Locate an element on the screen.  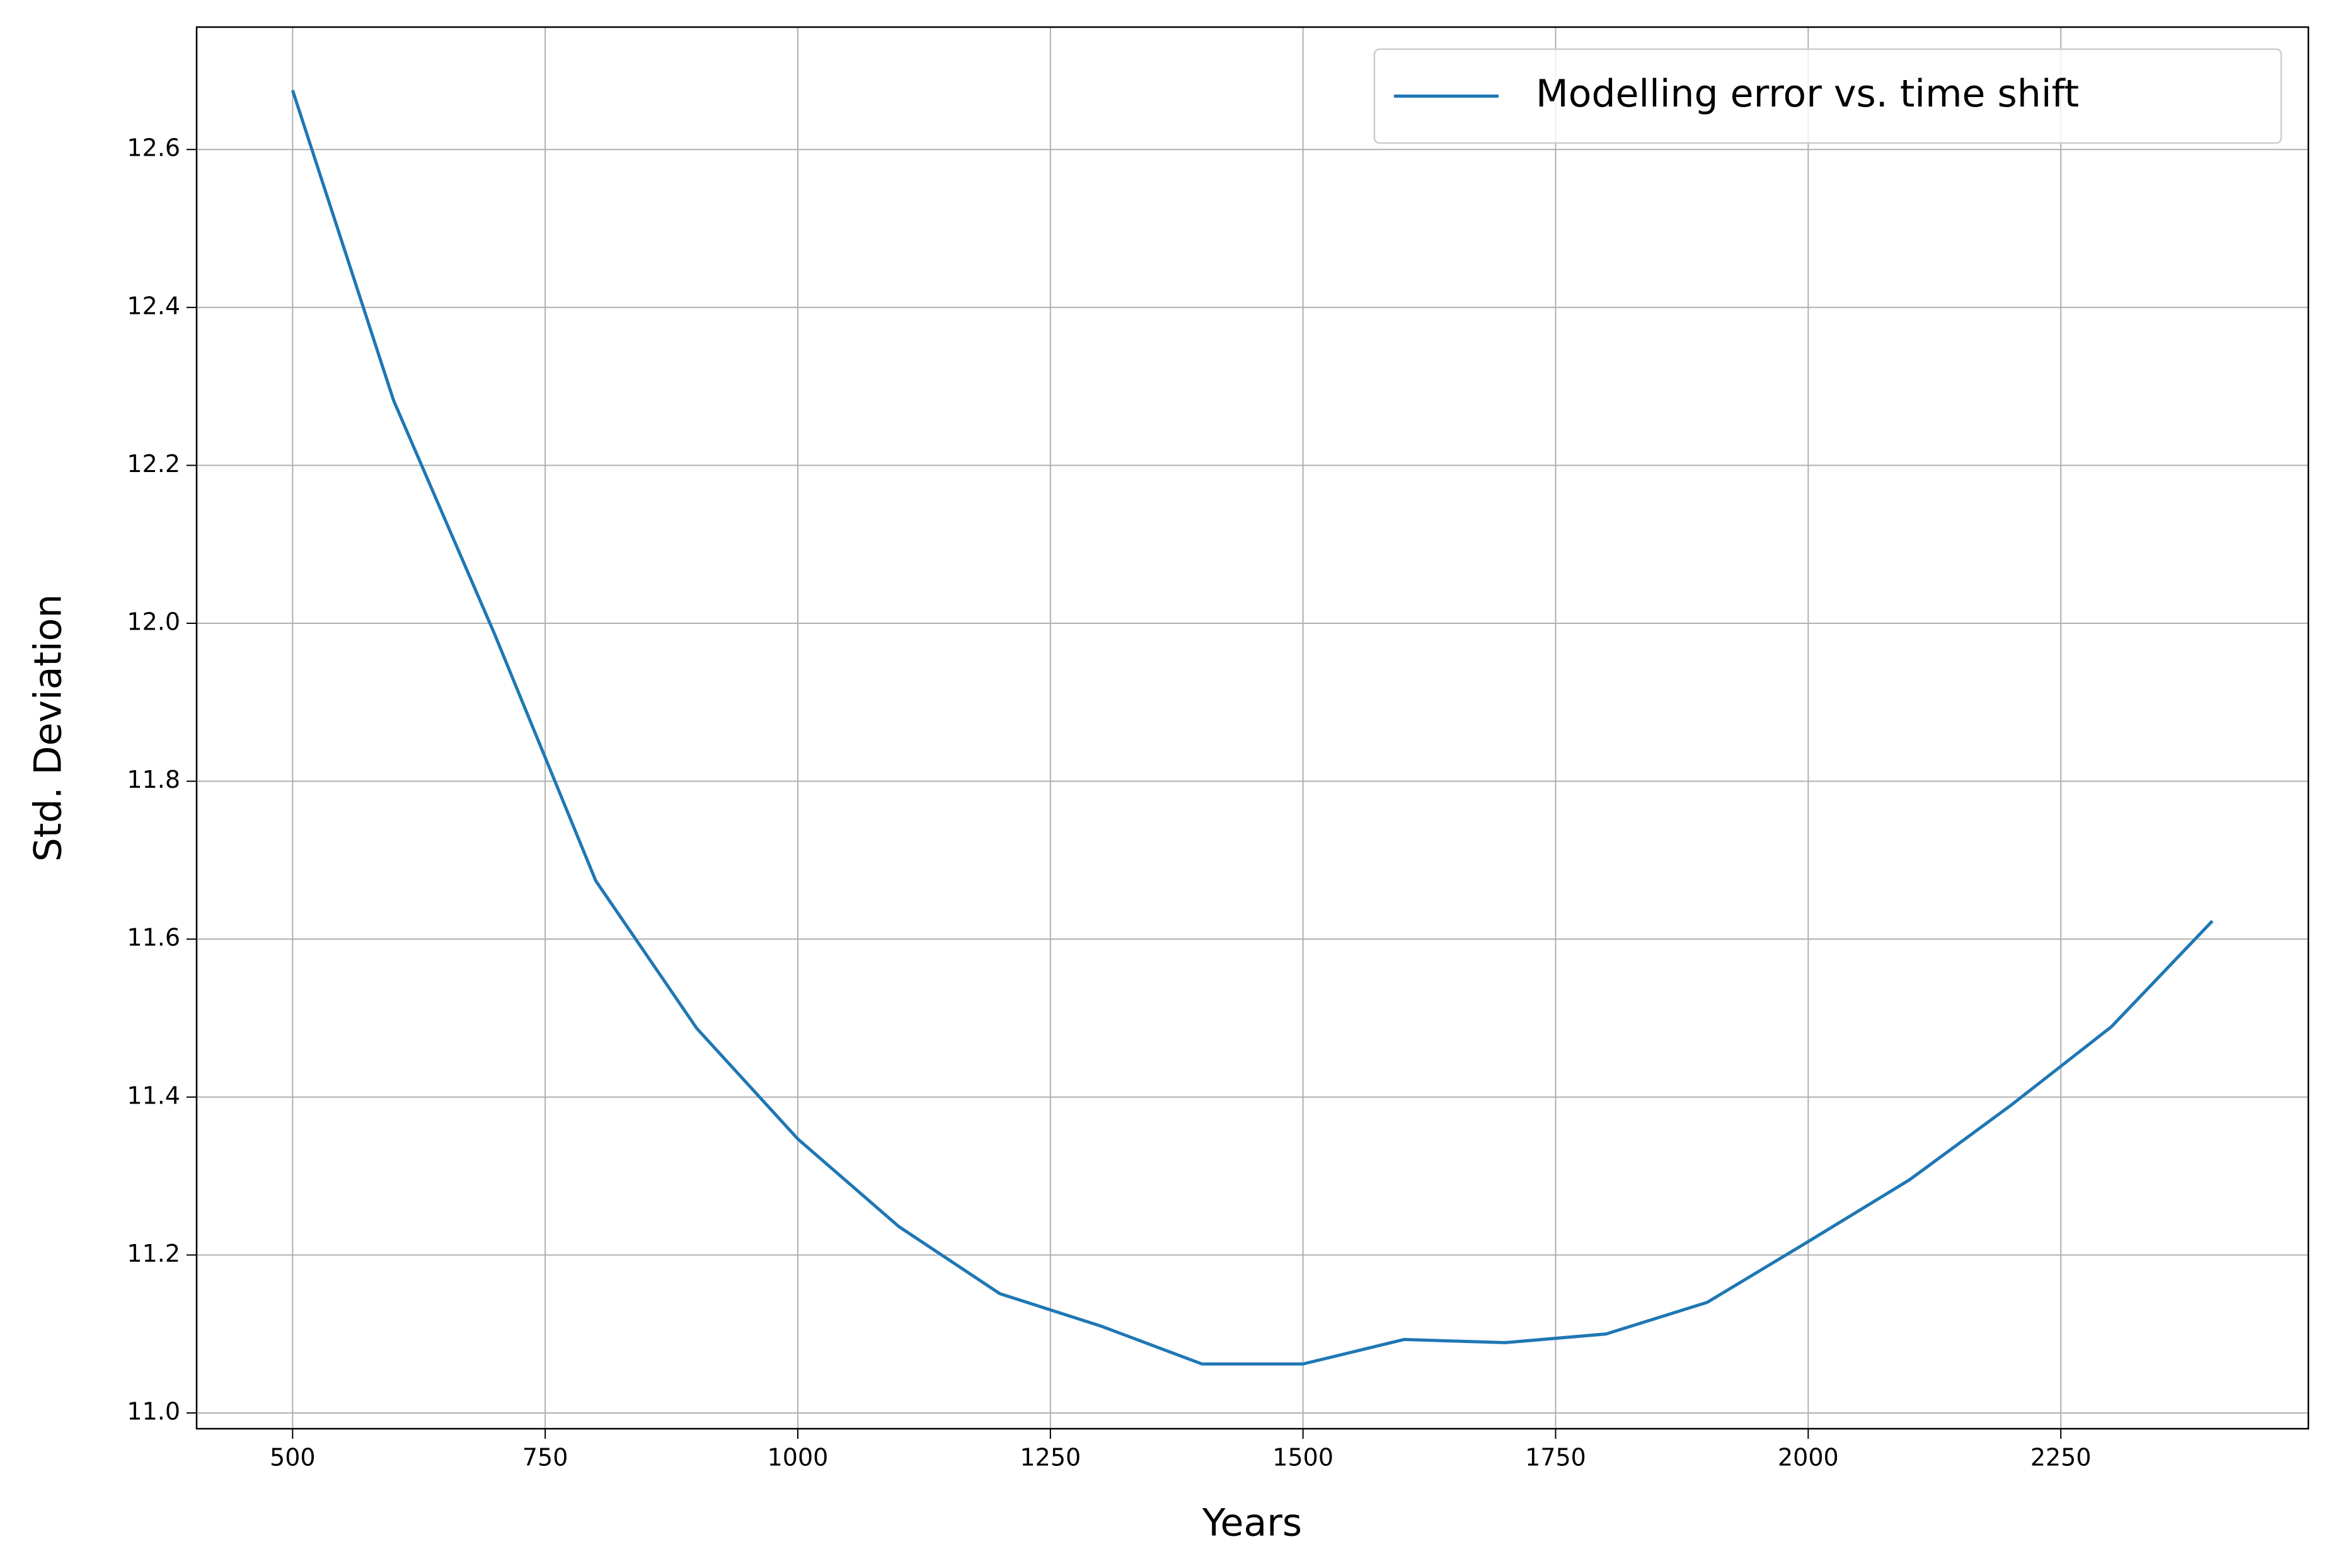
x-tick-label: 1250 is located at coordinates (1050, 1458).